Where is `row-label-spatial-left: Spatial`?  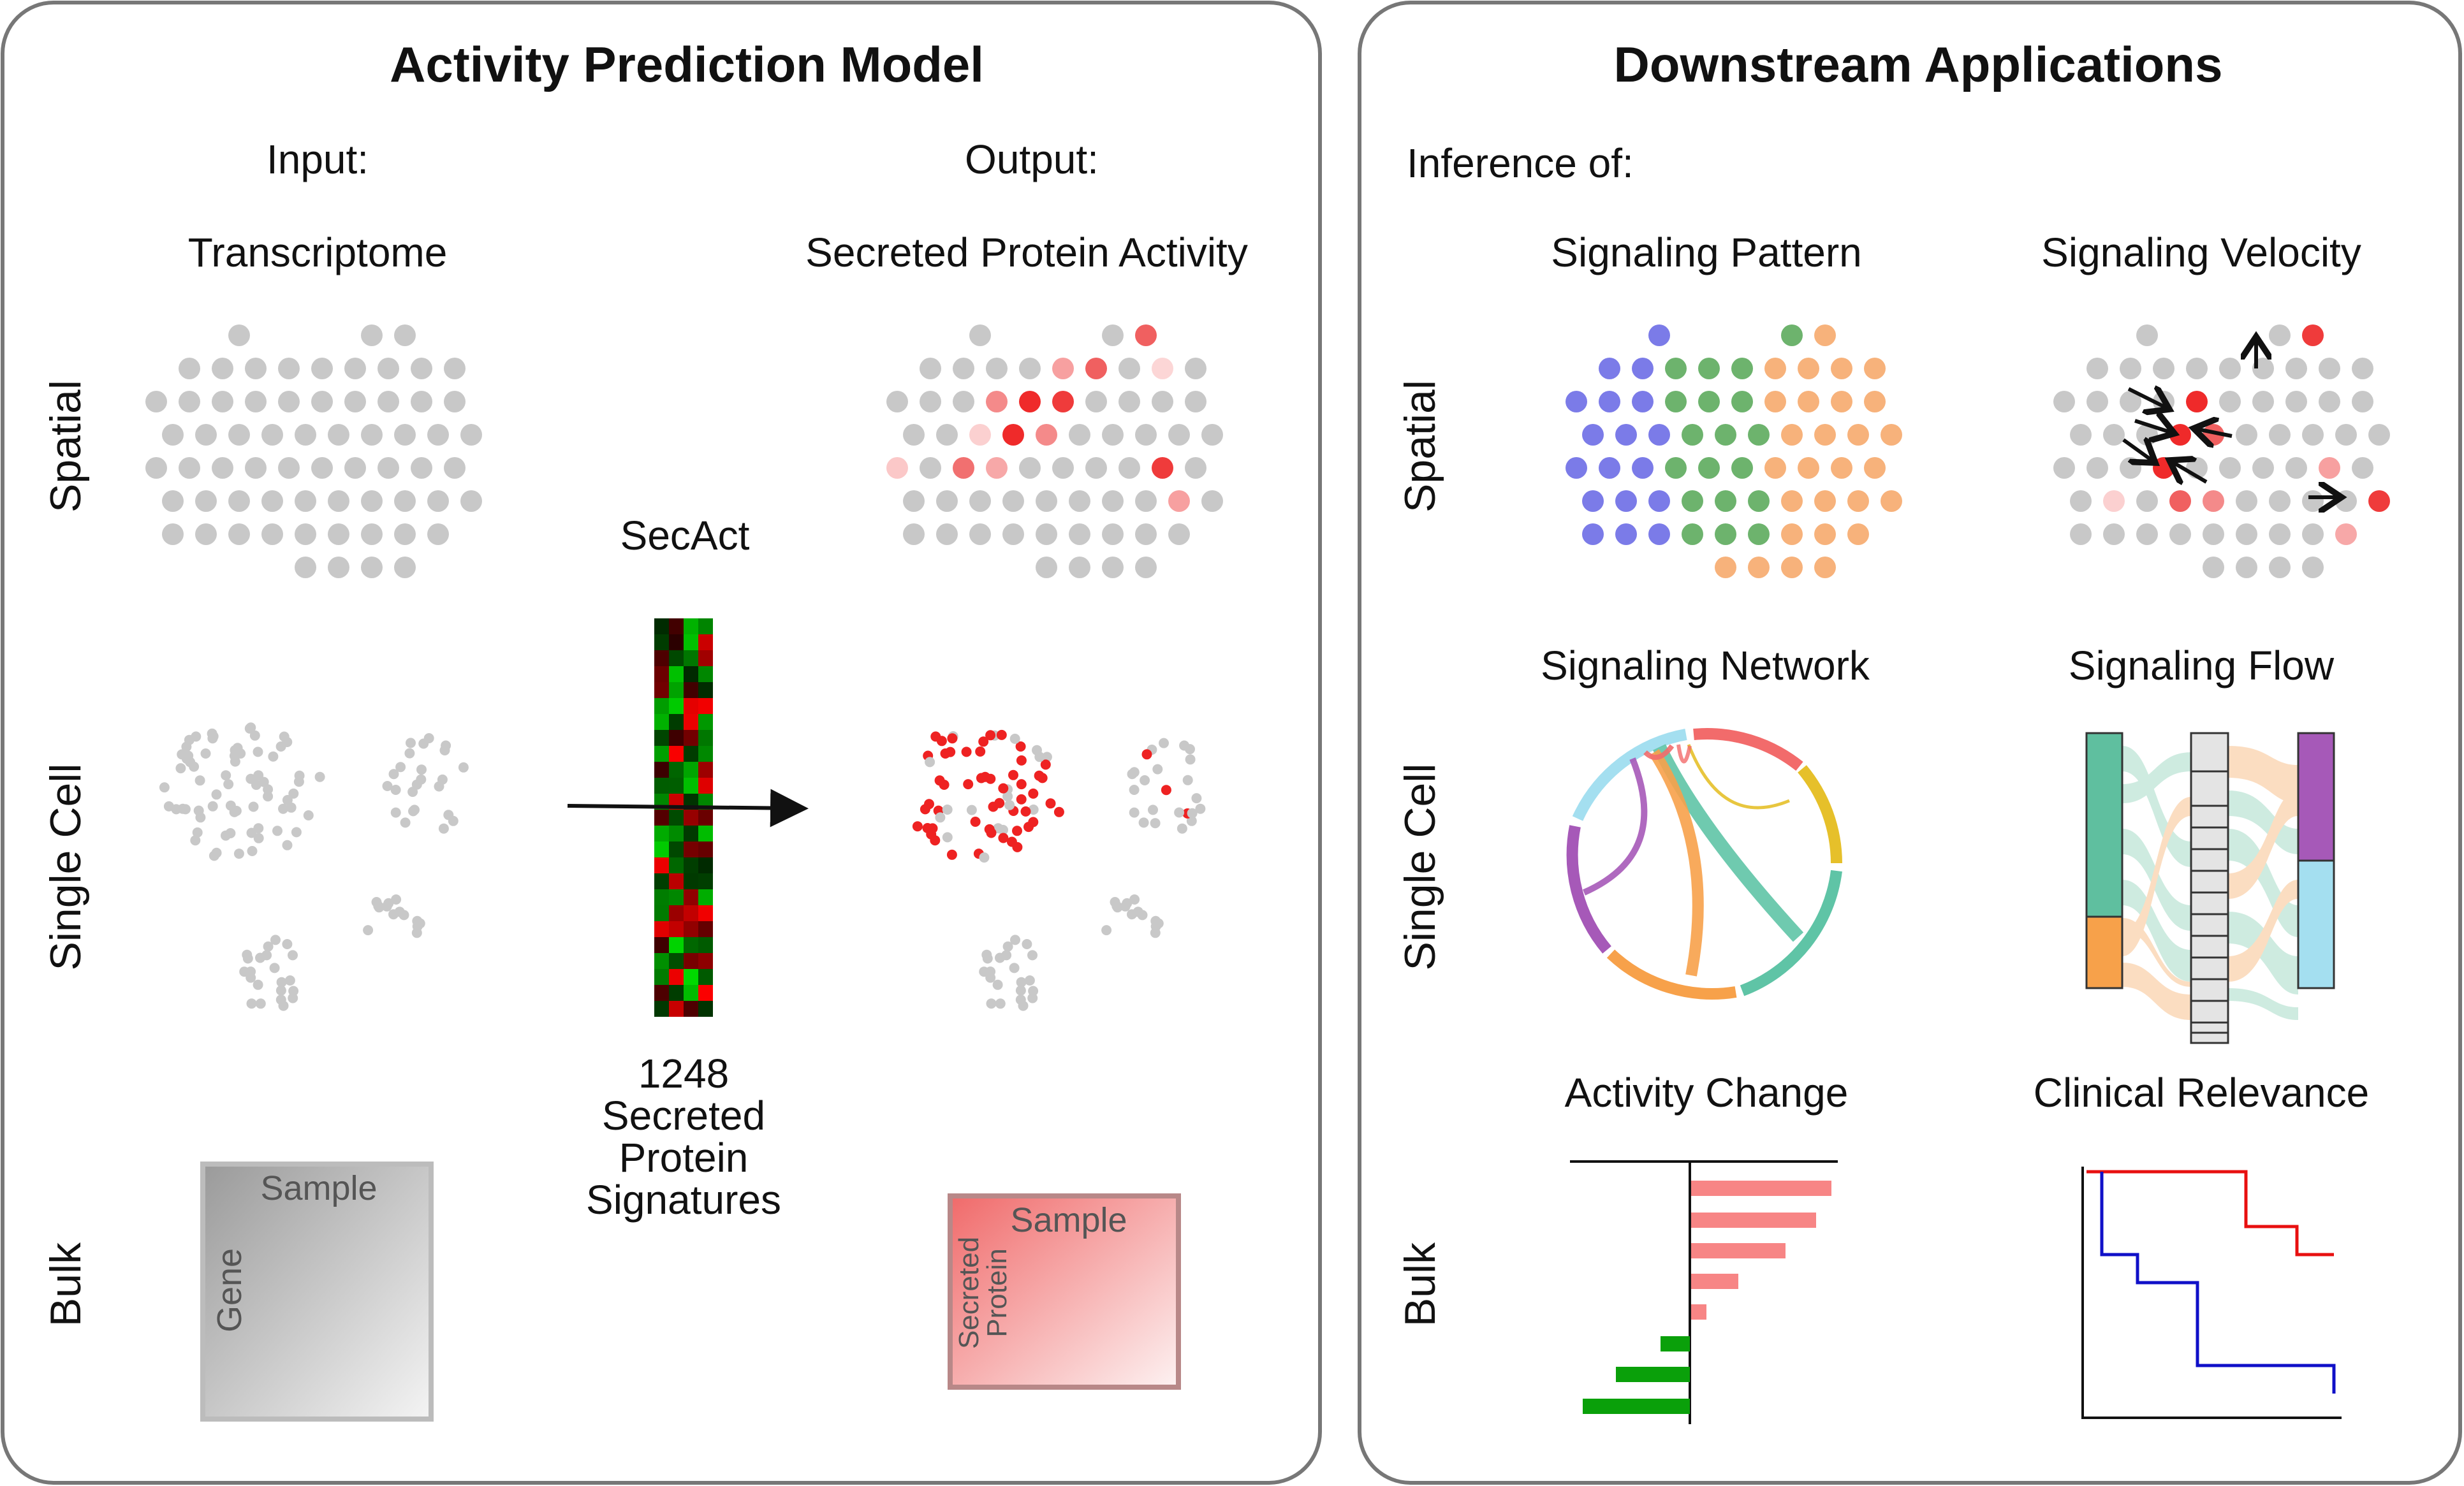
row-label-spatial-left: Spatial is located at coordinates (65, 446).